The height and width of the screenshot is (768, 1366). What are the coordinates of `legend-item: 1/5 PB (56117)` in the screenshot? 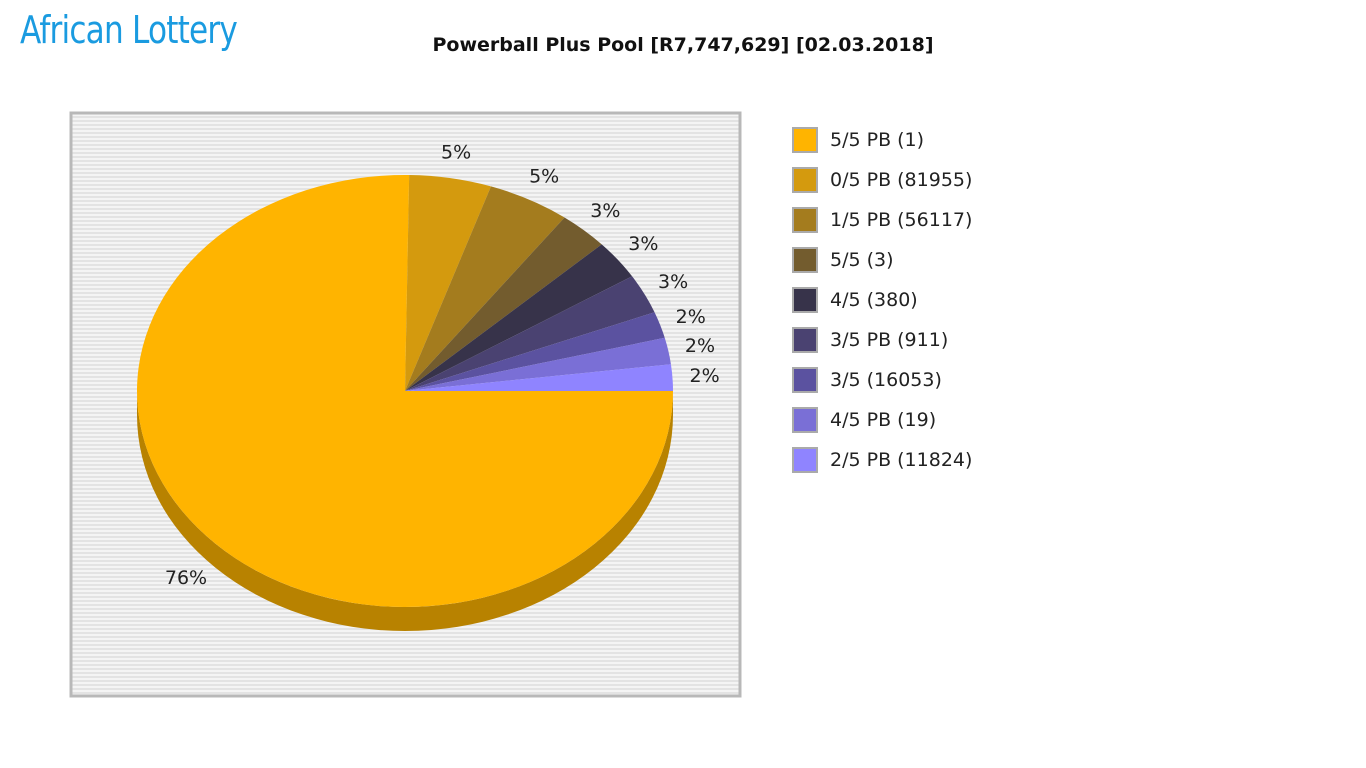 It's located at (882, 220).